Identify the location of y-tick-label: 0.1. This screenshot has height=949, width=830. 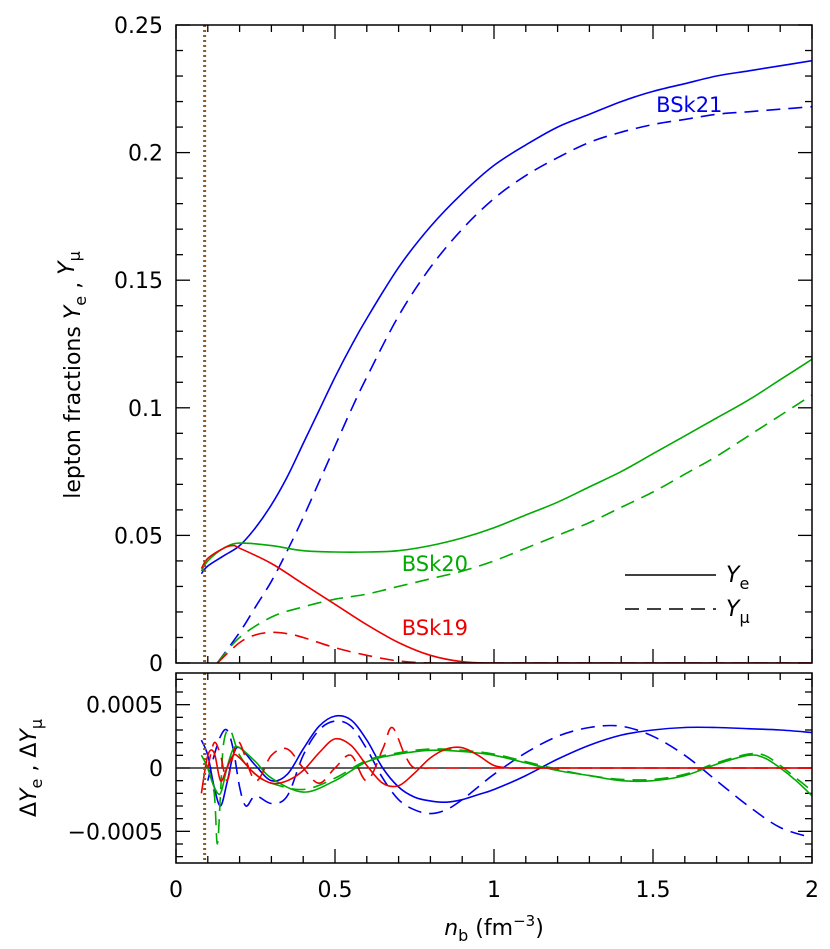
(145, 409).